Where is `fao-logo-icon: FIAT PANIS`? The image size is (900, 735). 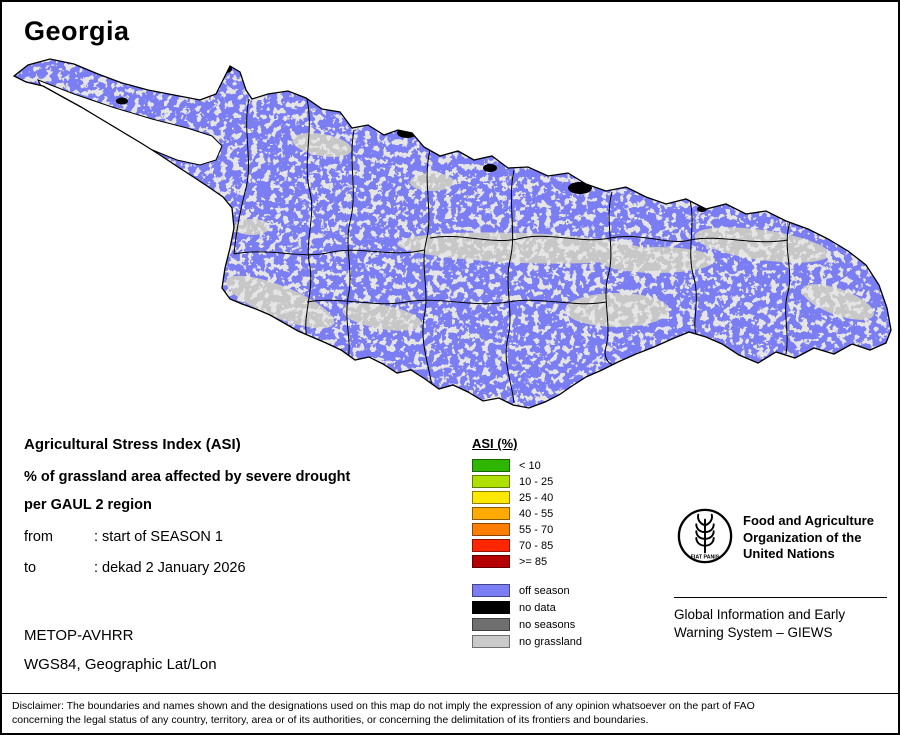
fao-logo-icon: FIAT PANIS is located at coordinates (705, 536).